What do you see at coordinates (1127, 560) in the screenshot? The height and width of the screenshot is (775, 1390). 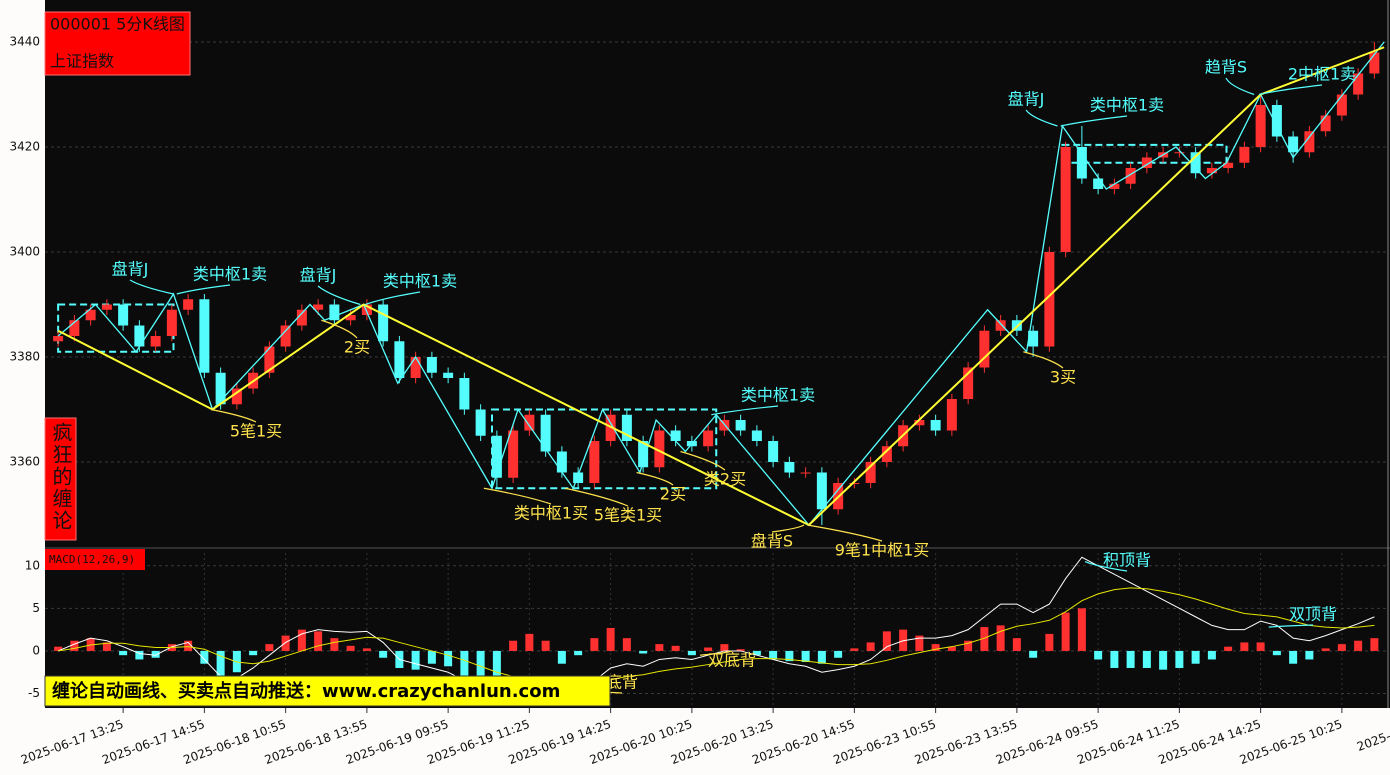 I see `annotation: 积顶背` at bounding box center [1127, 560].